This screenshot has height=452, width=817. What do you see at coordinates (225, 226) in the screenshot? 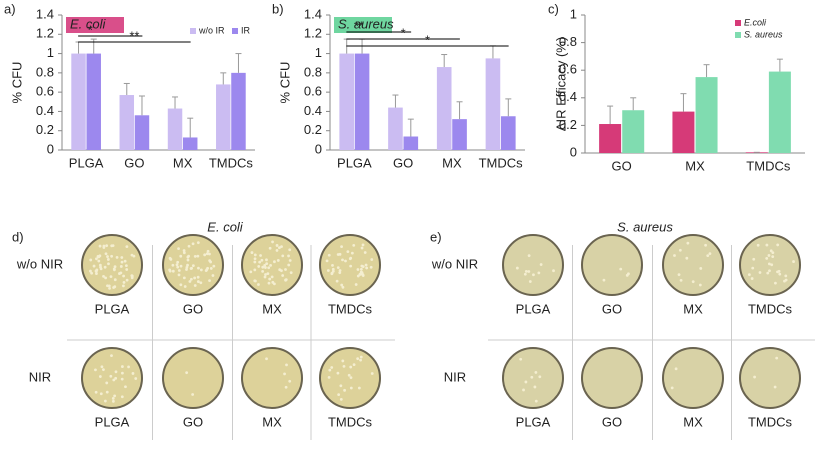
I see `panel-title: E. coli` at bounding box center [225, 226].